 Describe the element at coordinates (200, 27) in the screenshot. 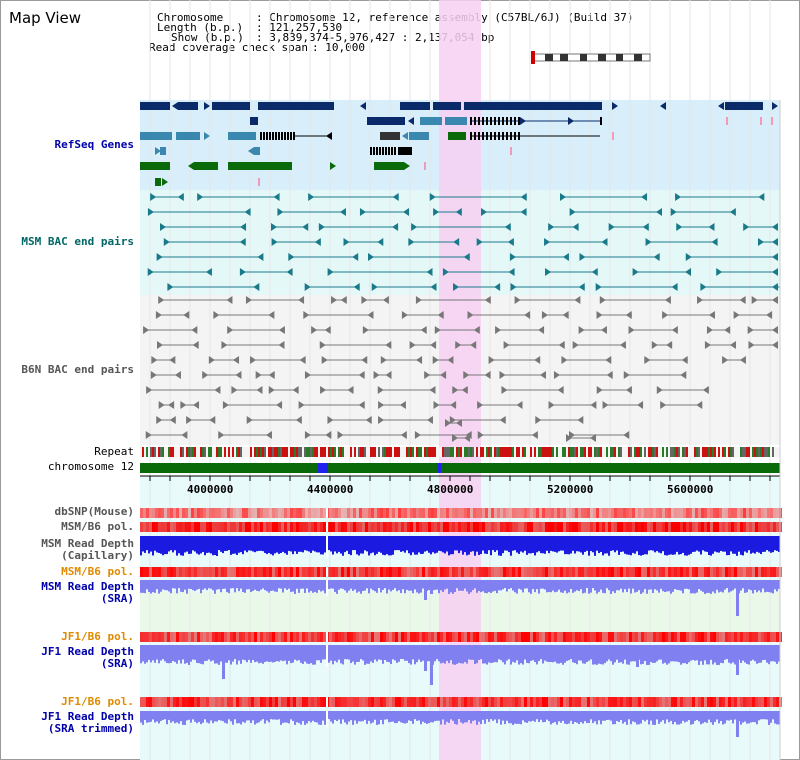

I see `info-length-key: Length (b.p.)` at that location.